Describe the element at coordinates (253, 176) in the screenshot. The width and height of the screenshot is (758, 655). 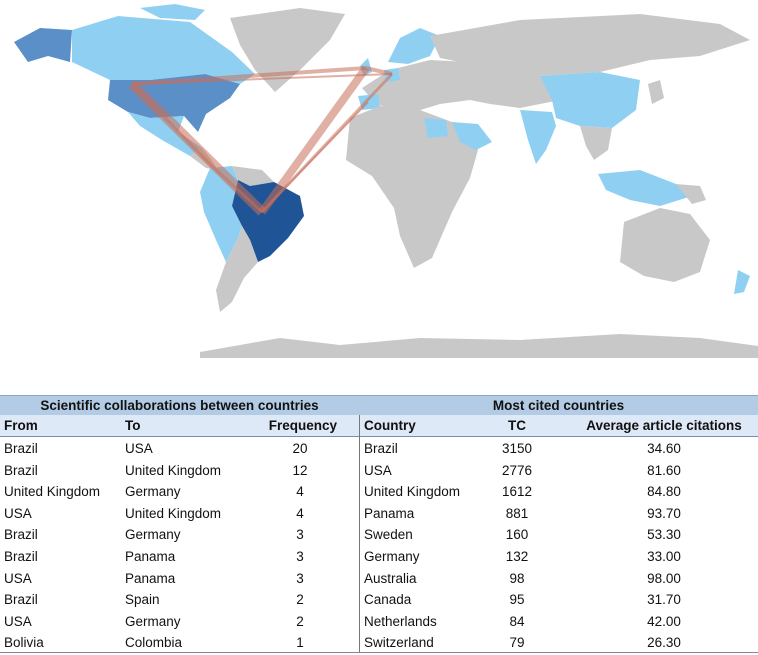
I see `land-venezuela` at that location.